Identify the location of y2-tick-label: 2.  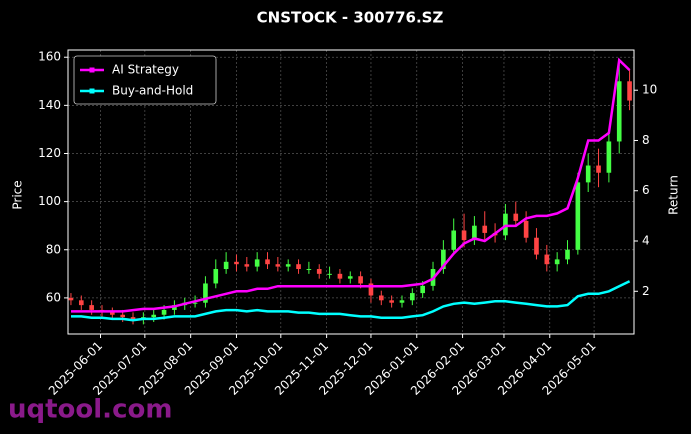
(646, 291).